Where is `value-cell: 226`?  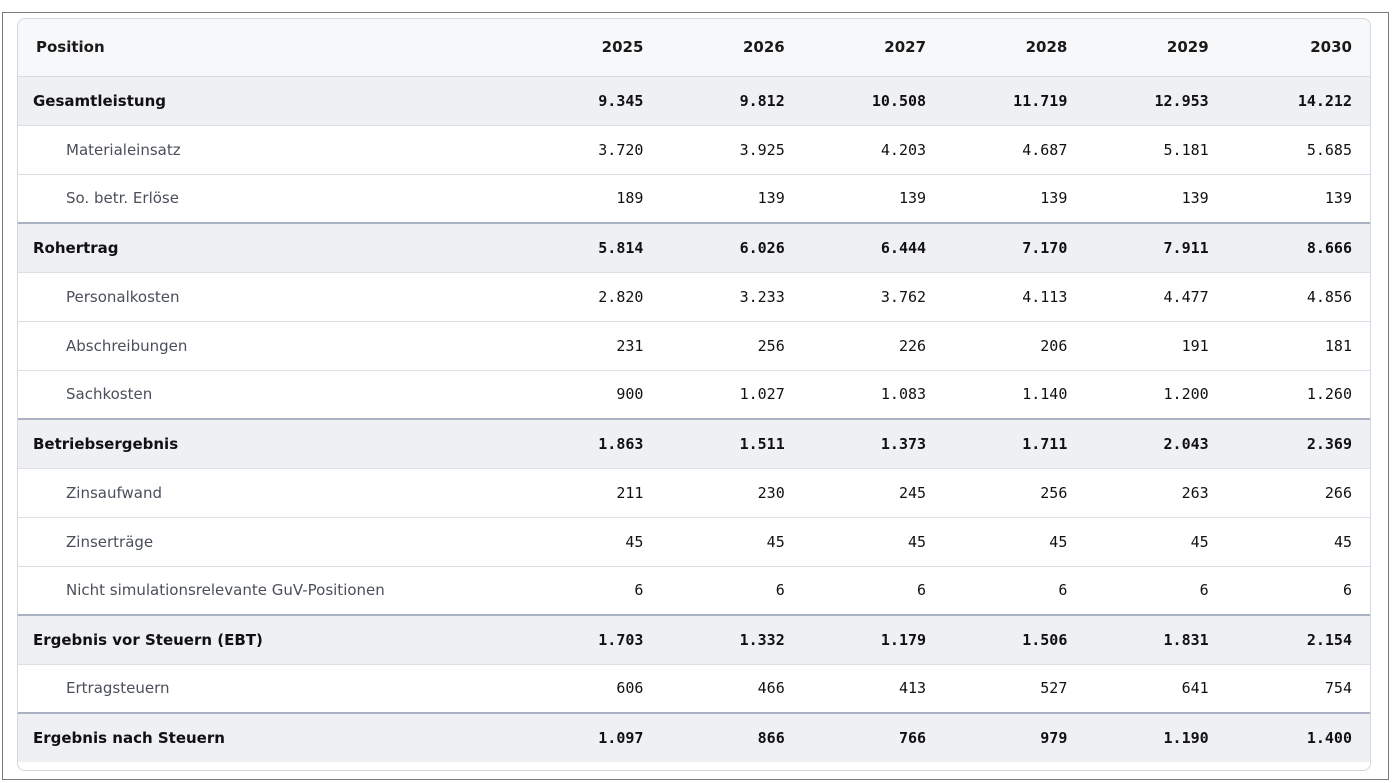
value-cell: 226 is located at coordinates (873, 346).